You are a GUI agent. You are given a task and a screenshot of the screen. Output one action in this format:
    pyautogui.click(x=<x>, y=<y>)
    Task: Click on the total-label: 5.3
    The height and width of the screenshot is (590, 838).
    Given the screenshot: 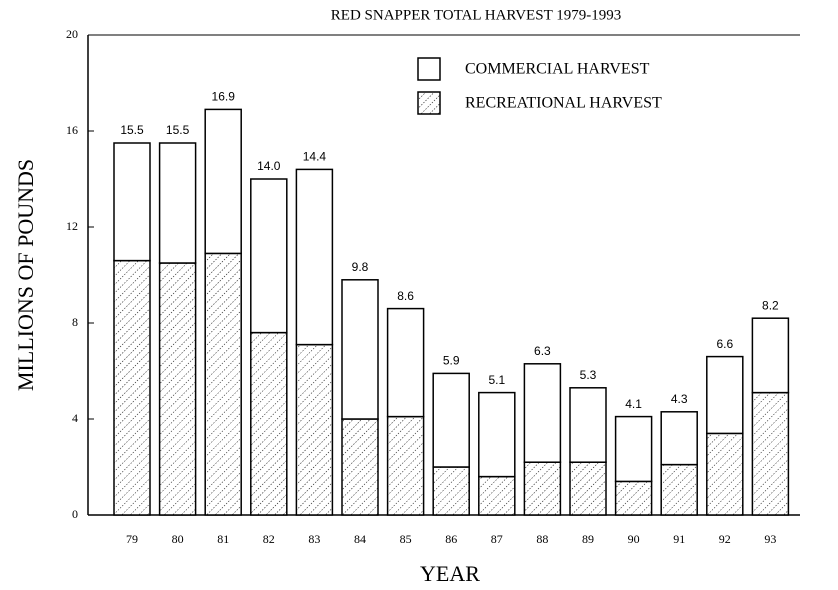 What is the action you would take?
    pyautogui.click(x=588, y=375)
    